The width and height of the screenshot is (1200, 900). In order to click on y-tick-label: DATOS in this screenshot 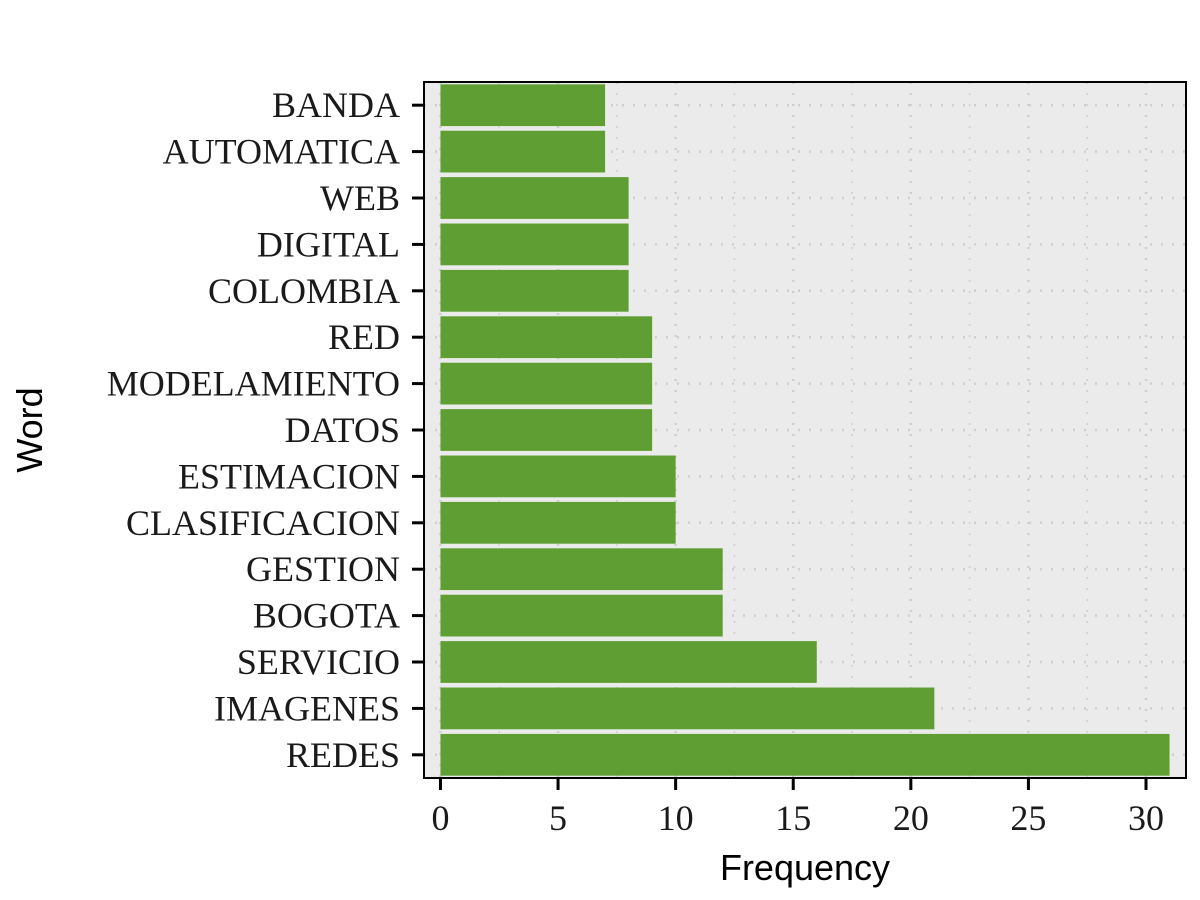, I will do `click(342, 430)`.